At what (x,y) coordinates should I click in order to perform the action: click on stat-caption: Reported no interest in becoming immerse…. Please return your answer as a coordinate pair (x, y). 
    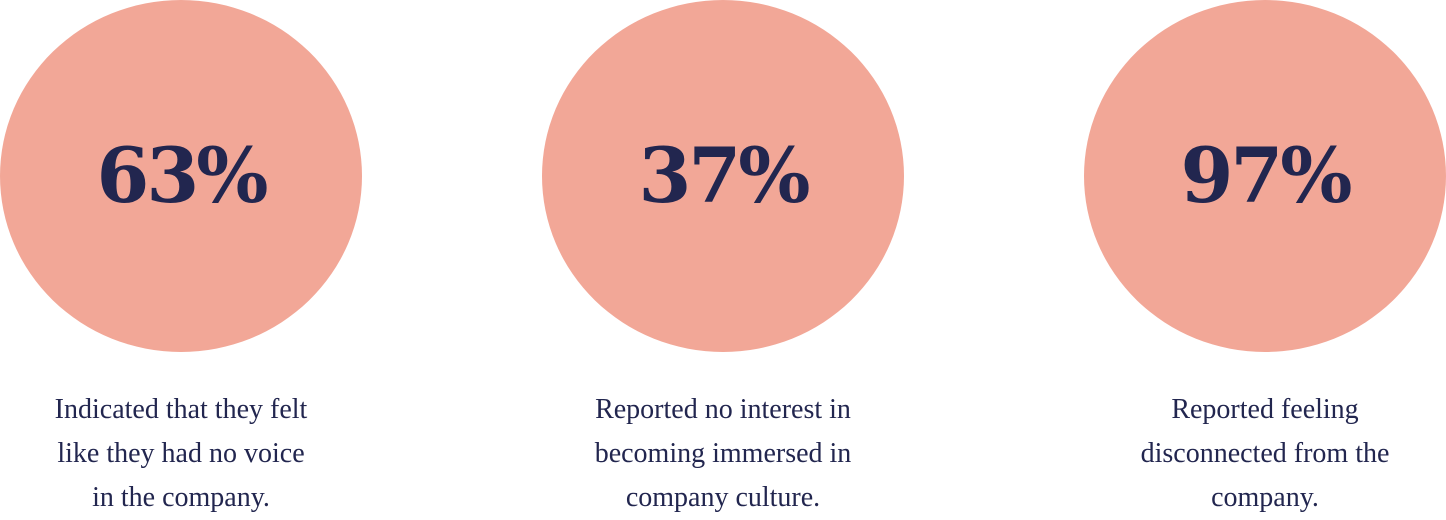
    Looking at the image, I should click on (723, 454).